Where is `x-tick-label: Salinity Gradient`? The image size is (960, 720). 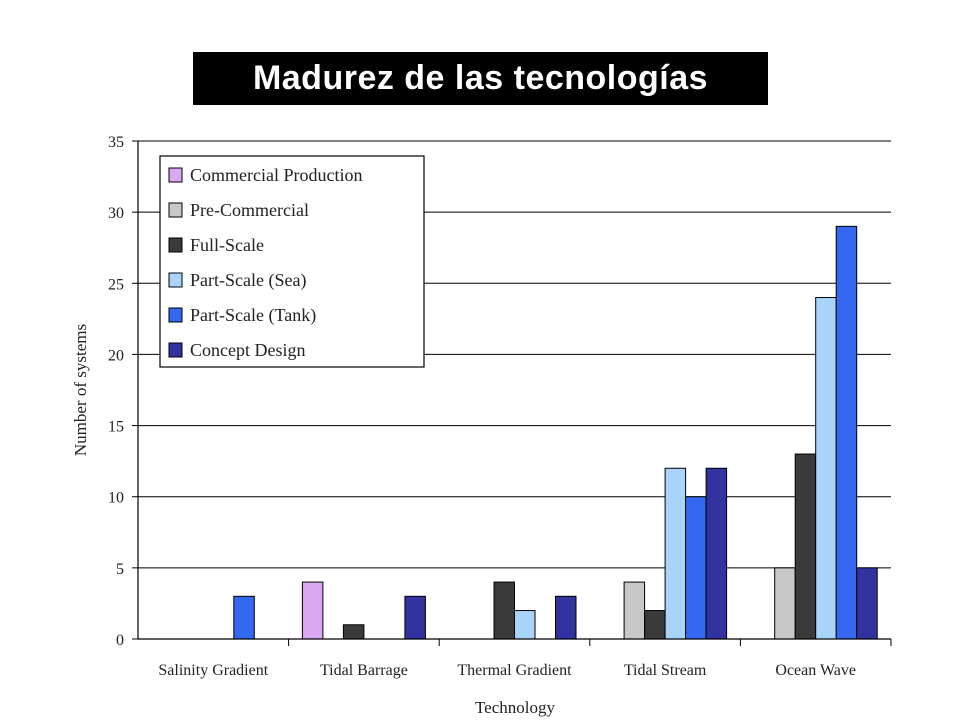 x-tick-label: Salinity Gradient is located at coordinates (213, 670).